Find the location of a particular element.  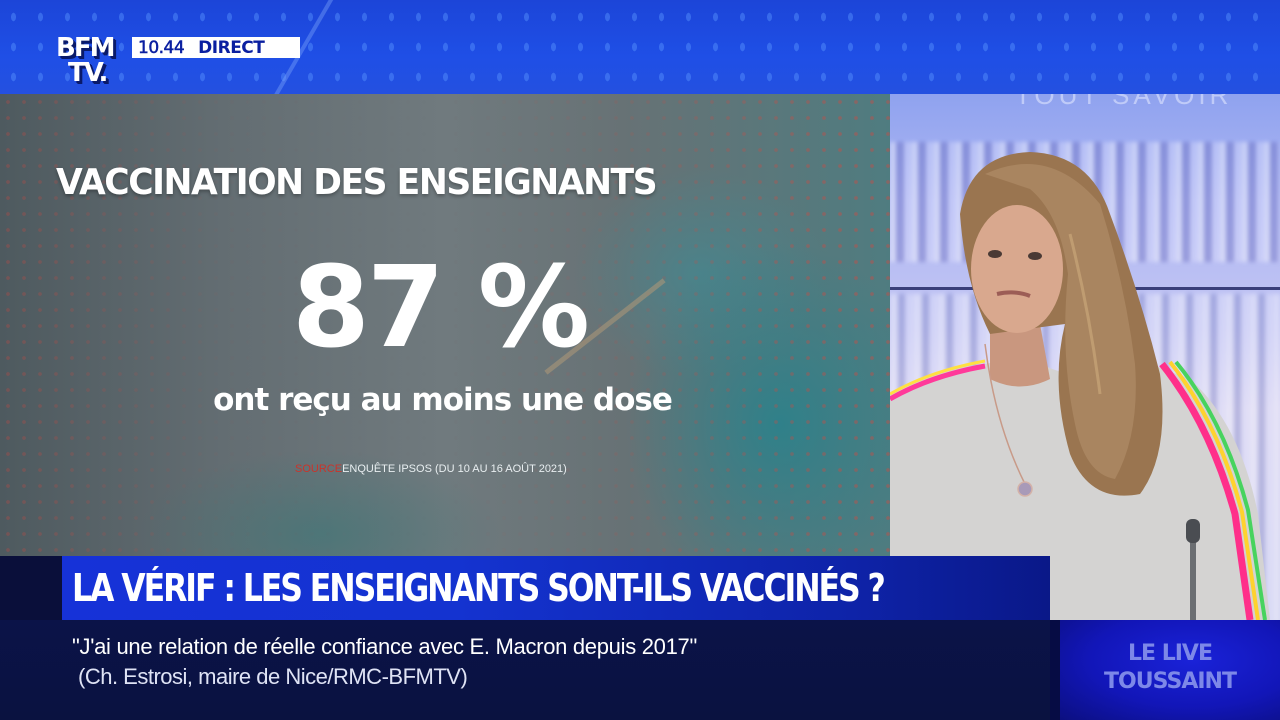

infographic-subtitle: ont reçu au moins une dose is located at coordinates (443, 400).